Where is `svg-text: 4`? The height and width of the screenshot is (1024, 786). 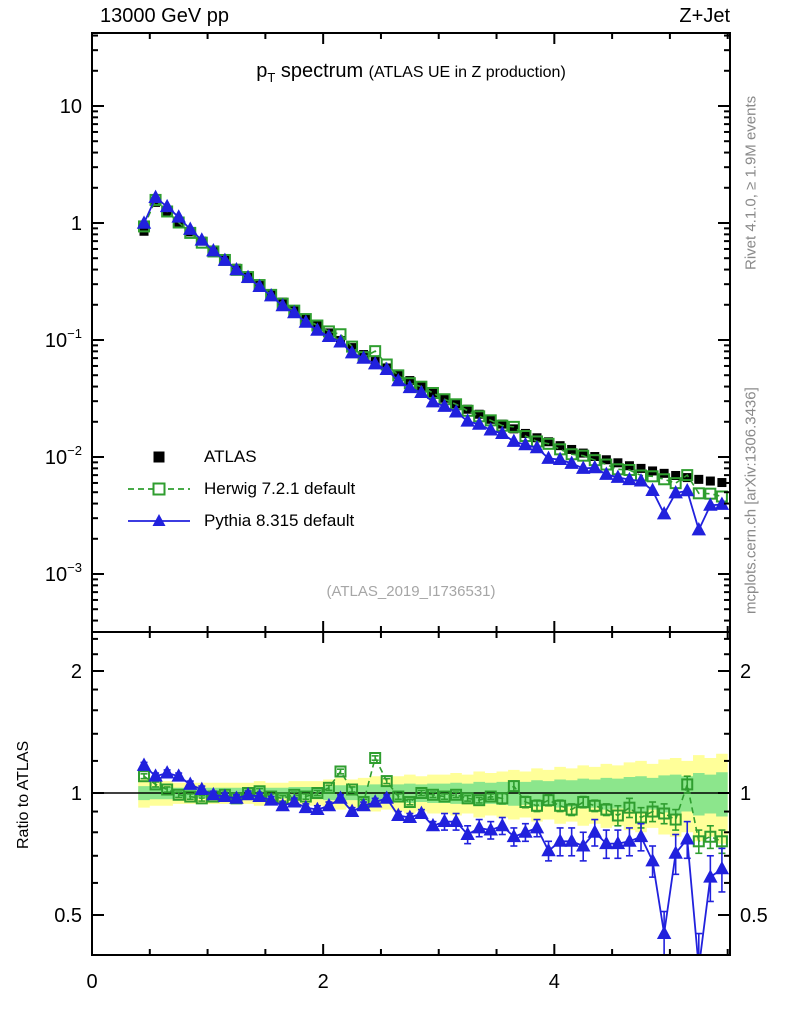 svg-text: 4 is located at coordinates (554, 982).